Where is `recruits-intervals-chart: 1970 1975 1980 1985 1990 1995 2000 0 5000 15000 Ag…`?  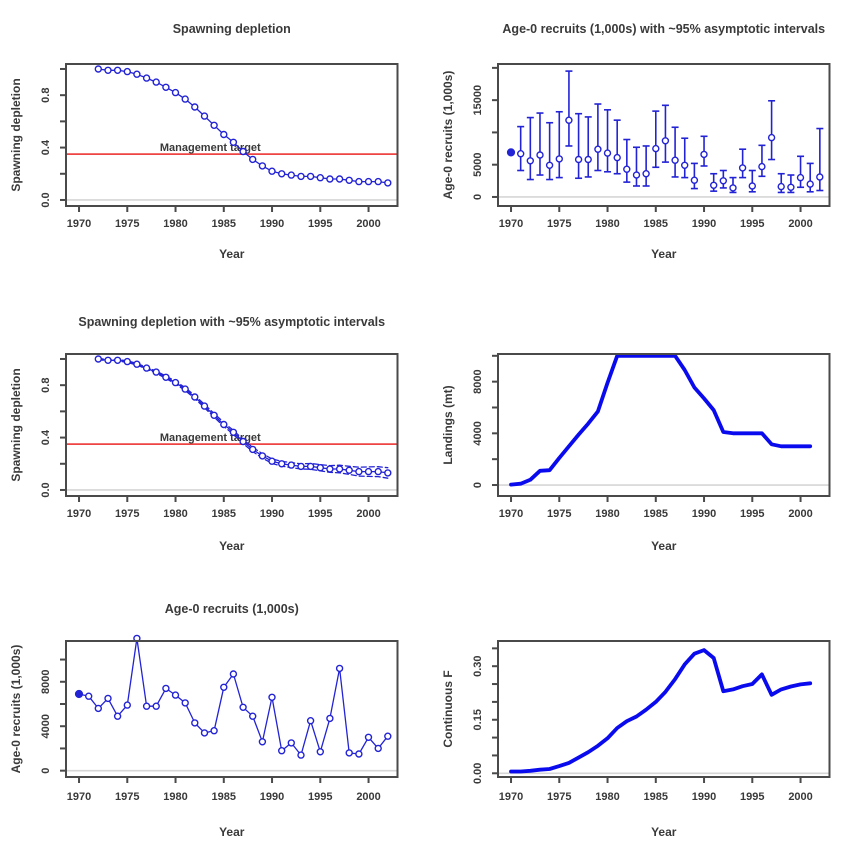
recruits-intervals-chart: 1970 1975 1980 1985 1990 1995 2000 0 5000 15000 Ag… is located at coordinates (636, 141).